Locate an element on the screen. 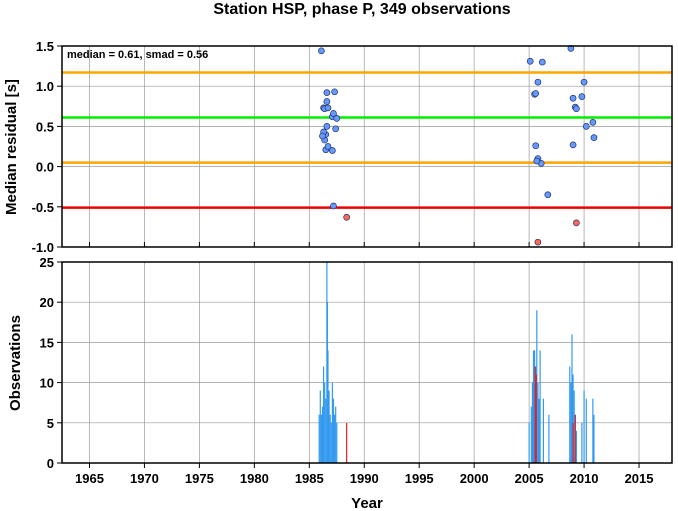 Image resolution: width=678 pixels, height=511 pixels. stat-annotation: median = 0.61, smad = 0.56 is located at coordinates (137, 55).